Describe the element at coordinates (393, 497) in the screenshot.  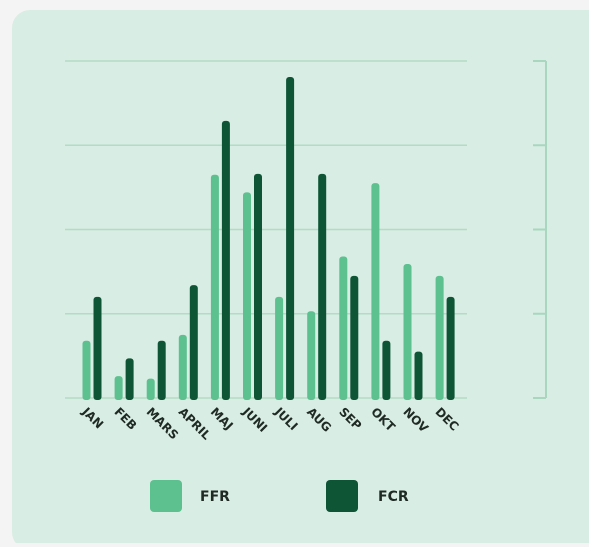
I see `legend-label: FCR` at that location.